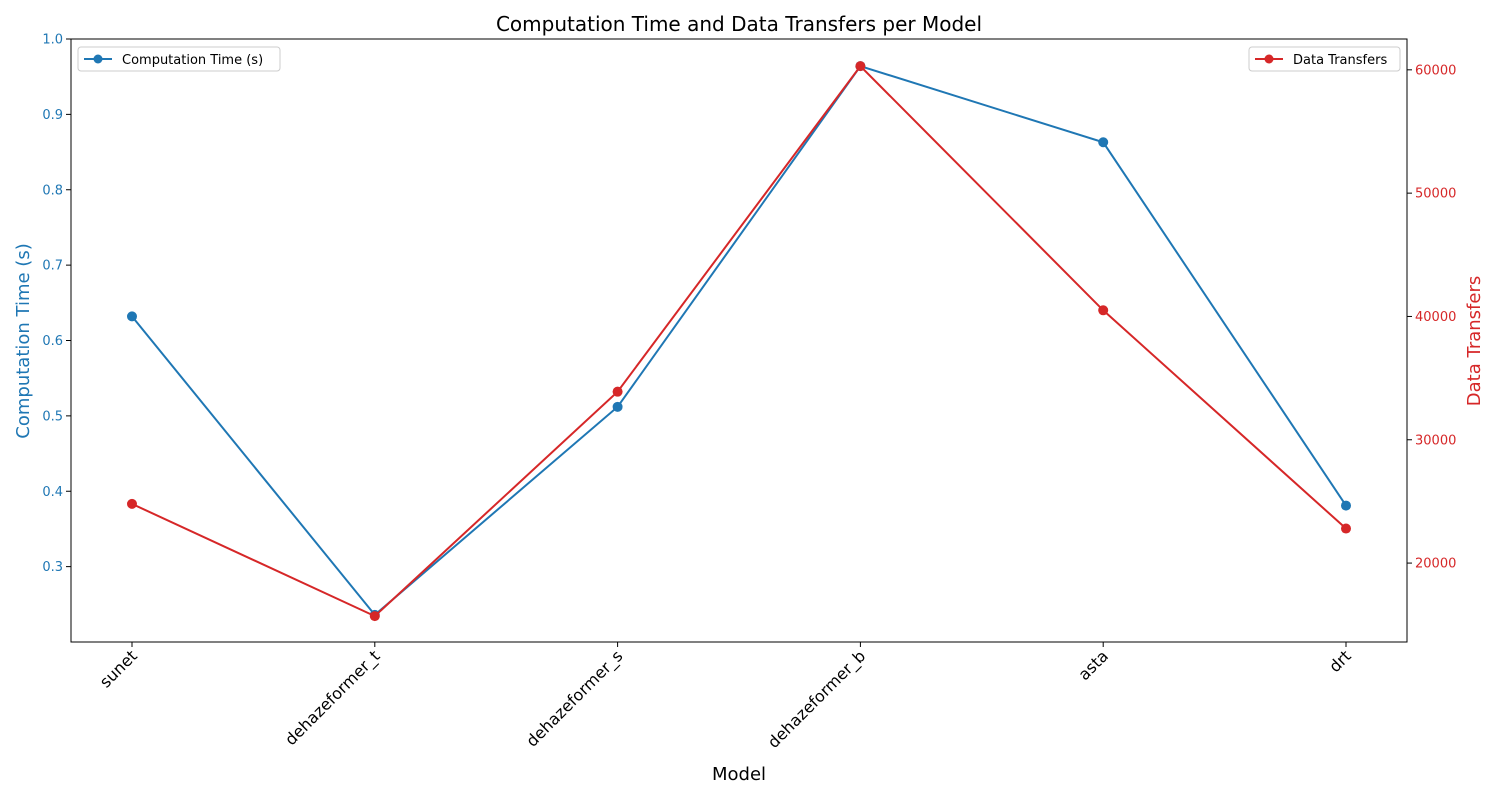 The height and width of the screenshot is (800, 1500). Describe the element at coordinates (1435, 70) in the screenshot. I see `right-tick-label: 60000` at that location.